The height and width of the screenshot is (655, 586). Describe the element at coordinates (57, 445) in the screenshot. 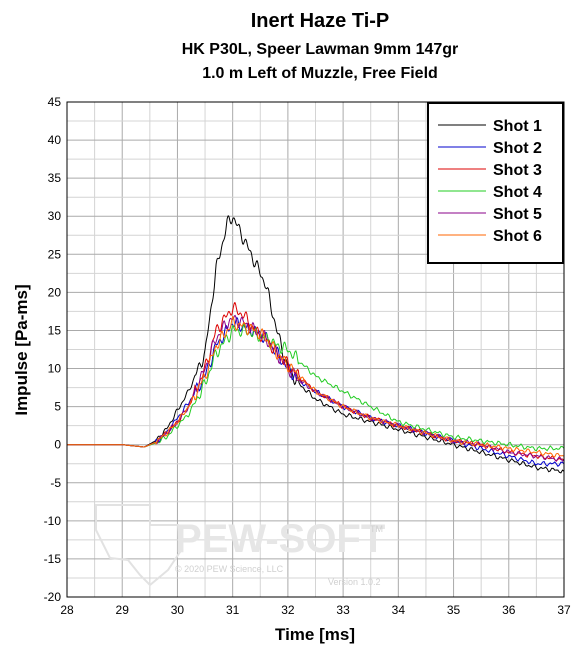

I see `y-tick-label: 0` at that location.